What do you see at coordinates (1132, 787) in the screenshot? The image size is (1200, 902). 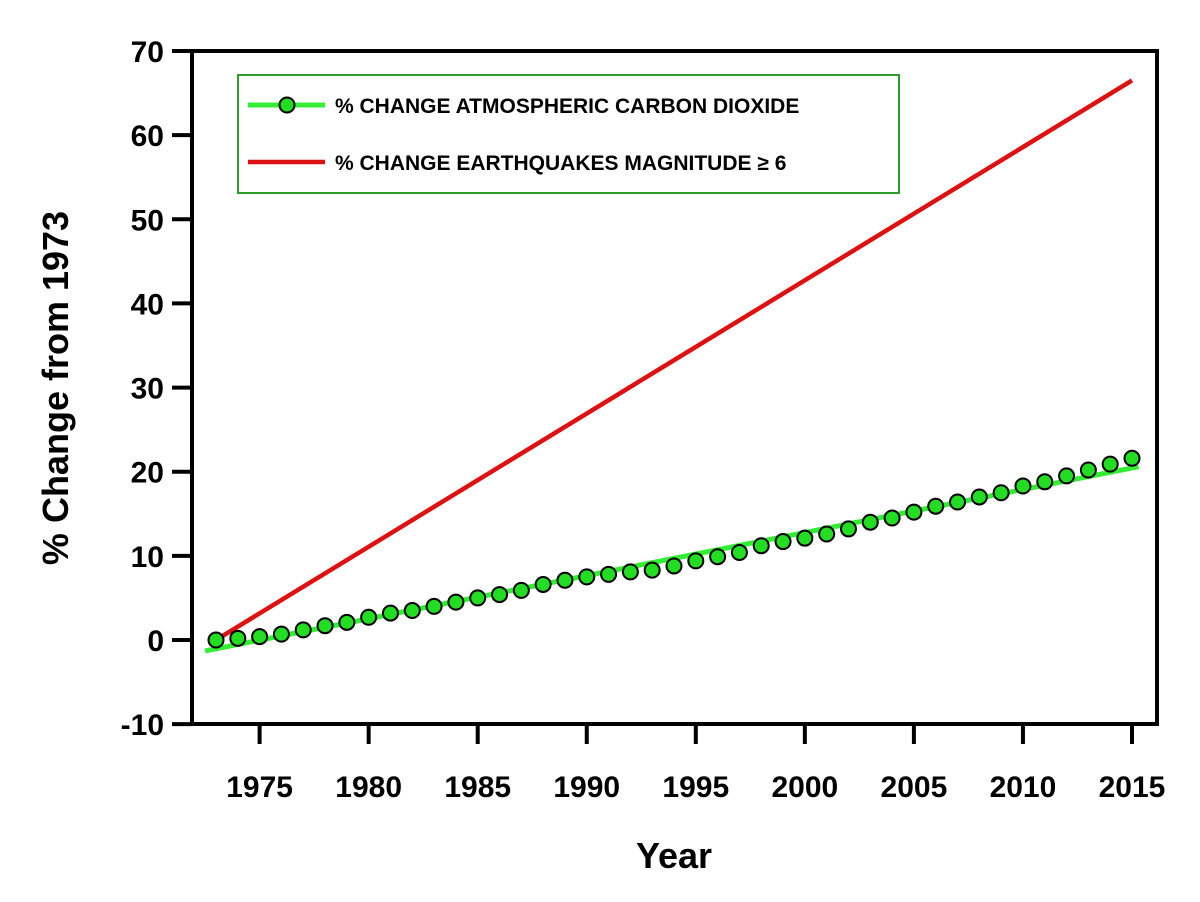 I see `x-tick-label: 2015` at bounding box center [1132, 787].